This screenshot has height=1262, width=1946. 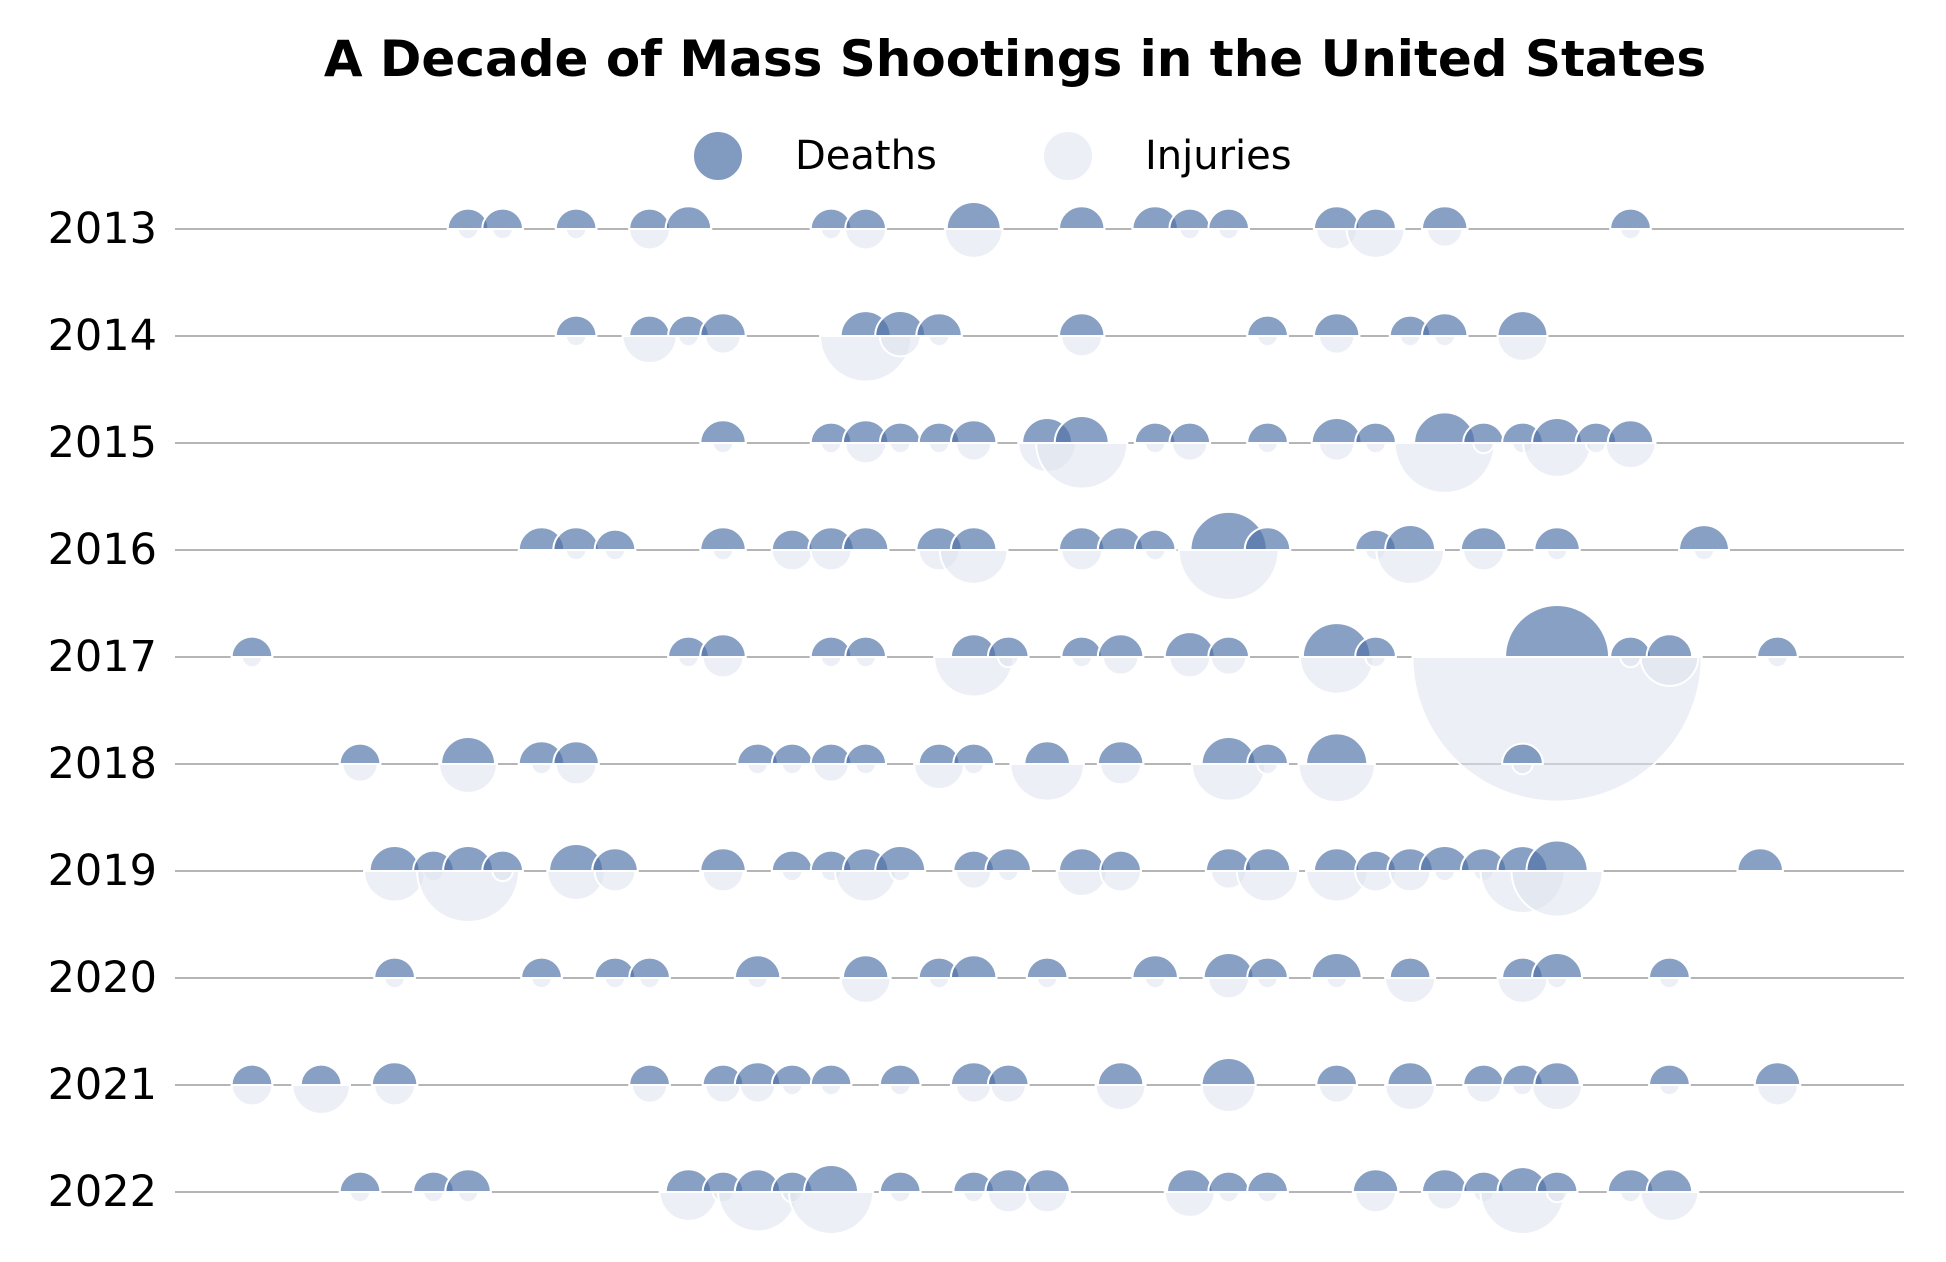 I want to click on legend: Deaths Injuries, so click(x=992, y=156).